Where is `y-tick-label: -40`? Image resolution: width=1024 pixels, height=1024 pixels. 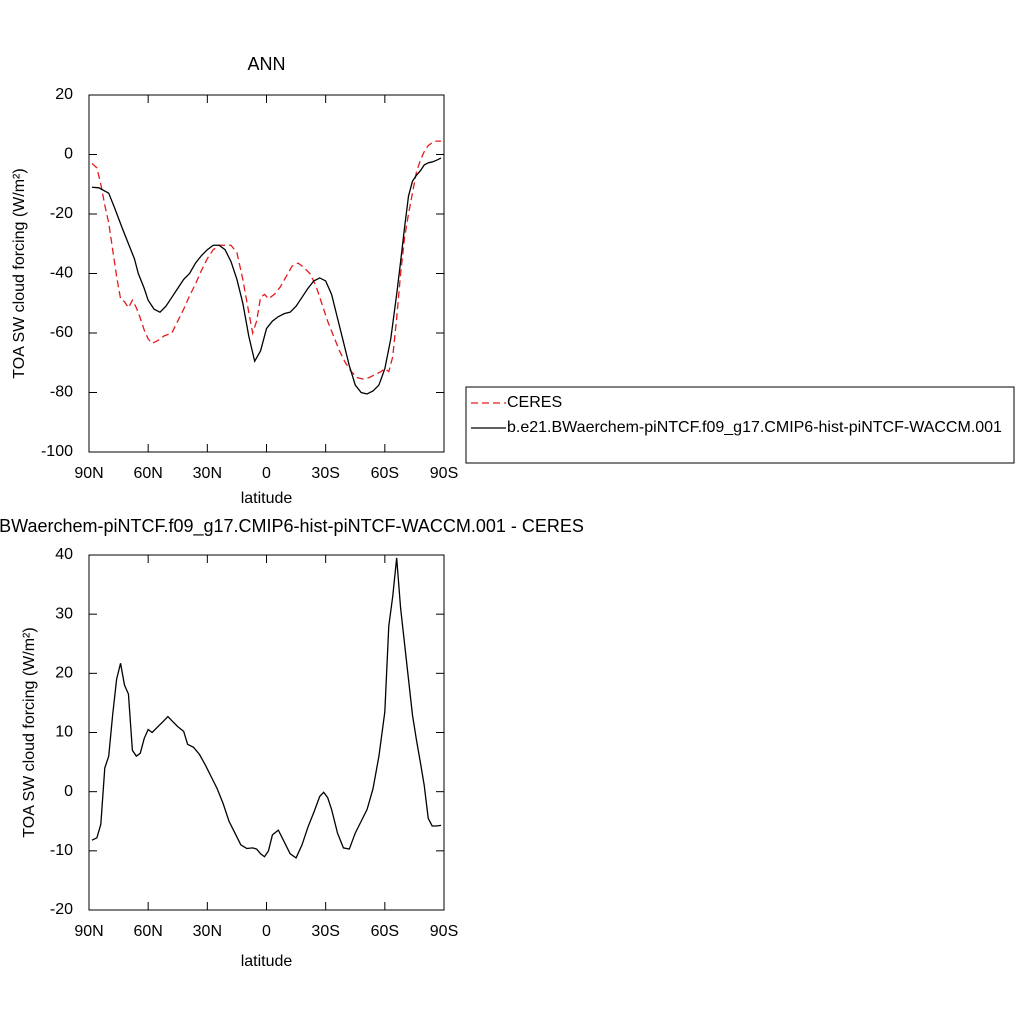 y-tick-label: -40 is located at coordinates (61, 273).